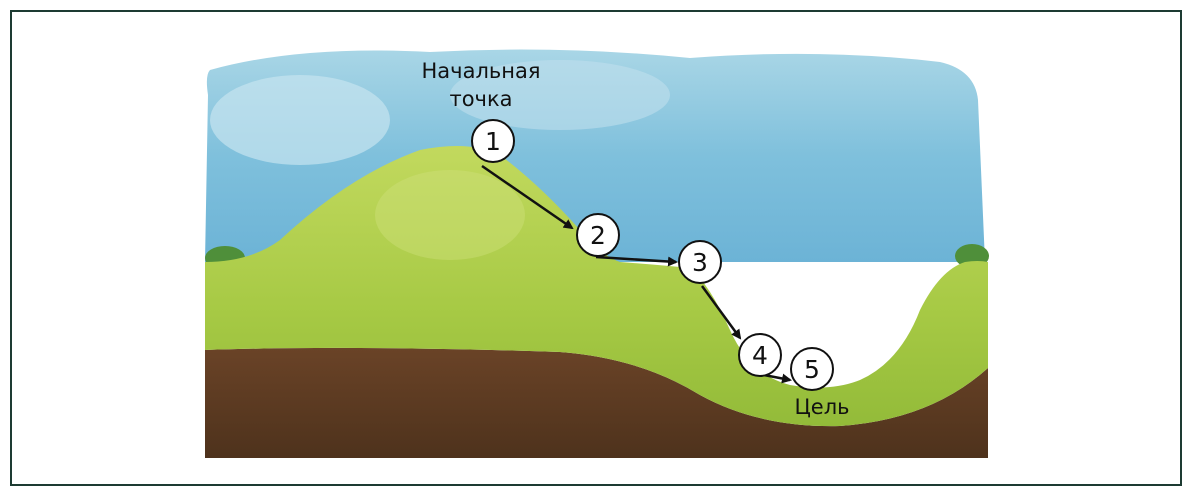  What do you see at coordinates (481, 71) in the screenshot?
I see `start-point-label-line1: Начальная` at bounding box center [481, 71].